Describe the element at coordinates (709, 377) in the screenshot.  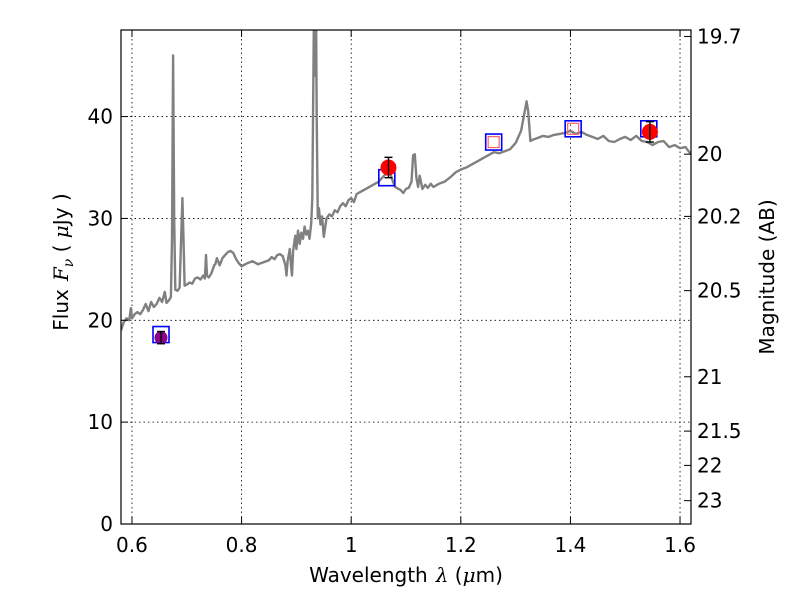
I see `magnitude-tick-label: 21` at that location.